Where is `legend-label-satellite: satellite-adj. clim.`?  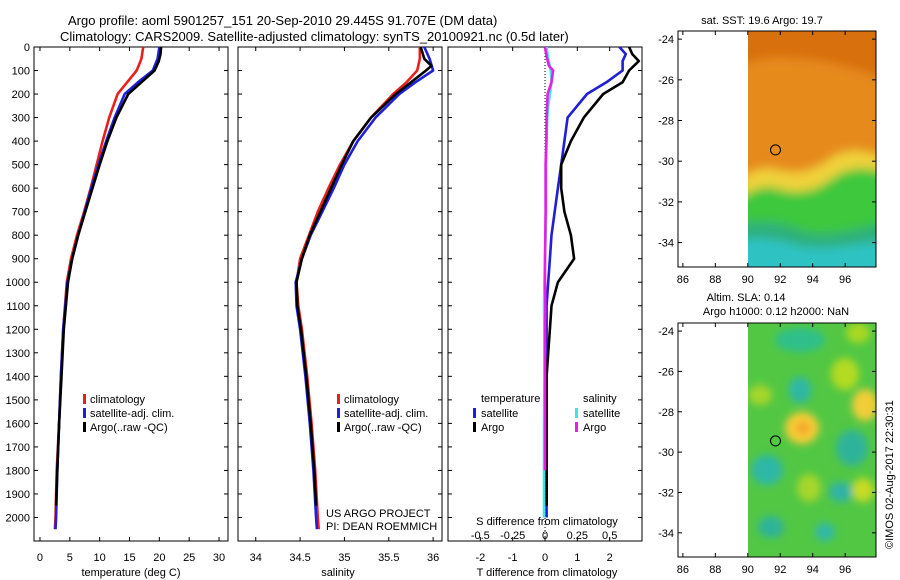
legend-label-satellite: satellite-adj. clim. is located at coordinates (132, 414).